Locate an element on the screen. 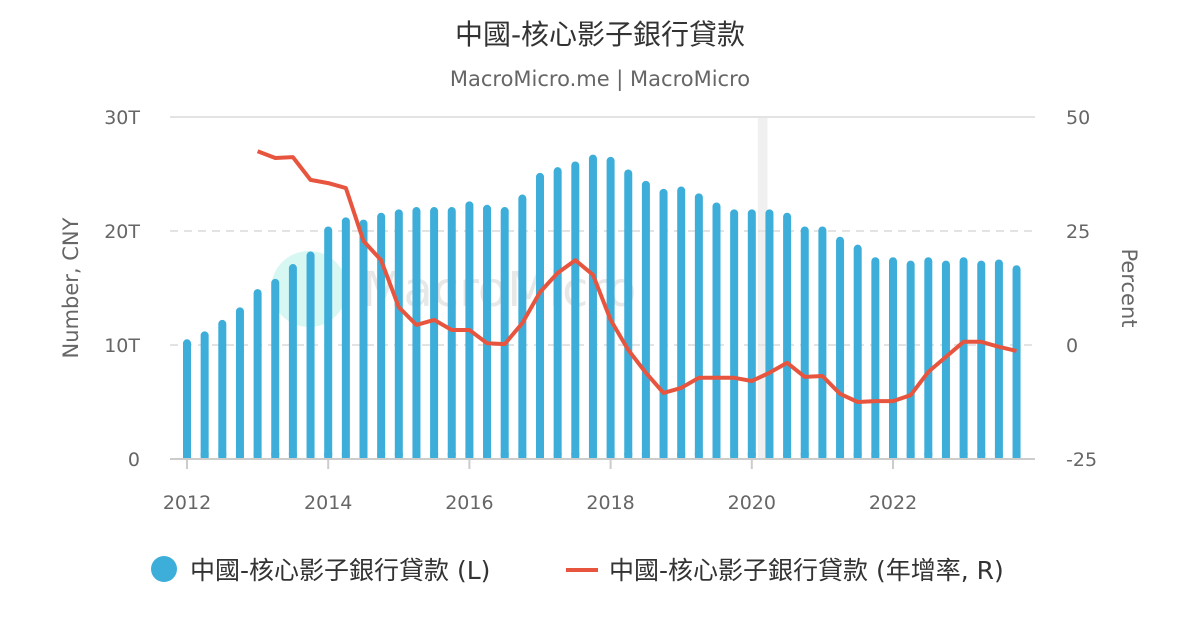 The image size is (1200, 634). y-right-tick-label: 0 is located at coordinates (1072, 346).